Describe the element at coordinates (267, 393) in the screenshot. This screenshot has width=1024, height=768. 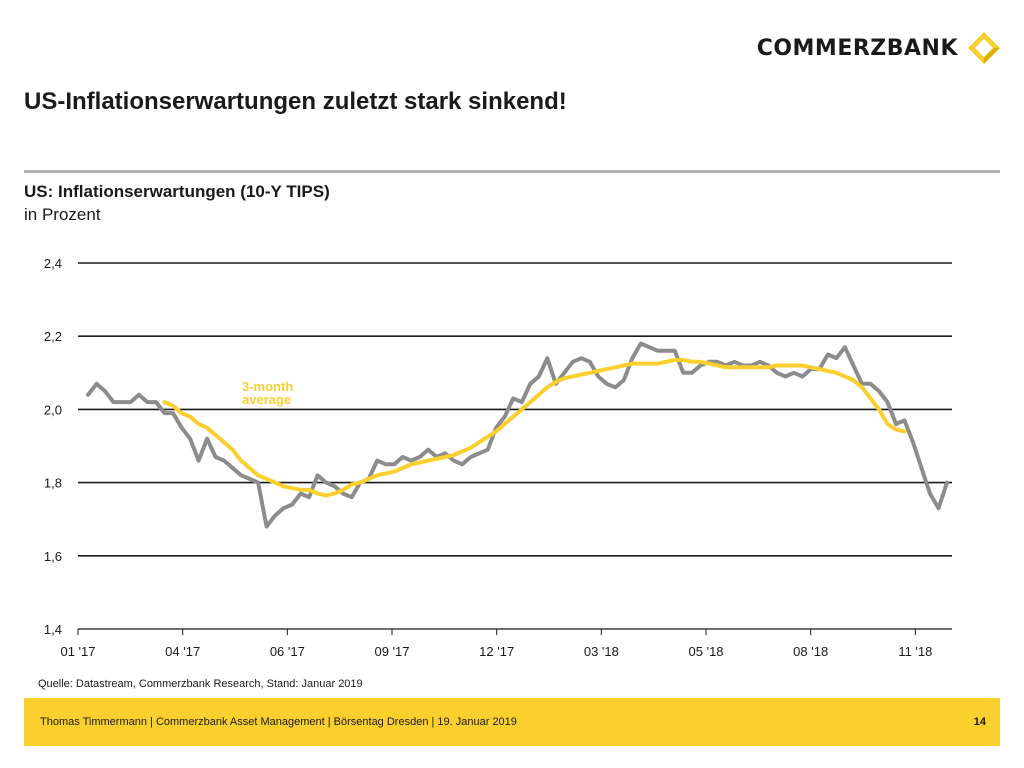
I see `series-annotation-label: 3-month average` at that location.